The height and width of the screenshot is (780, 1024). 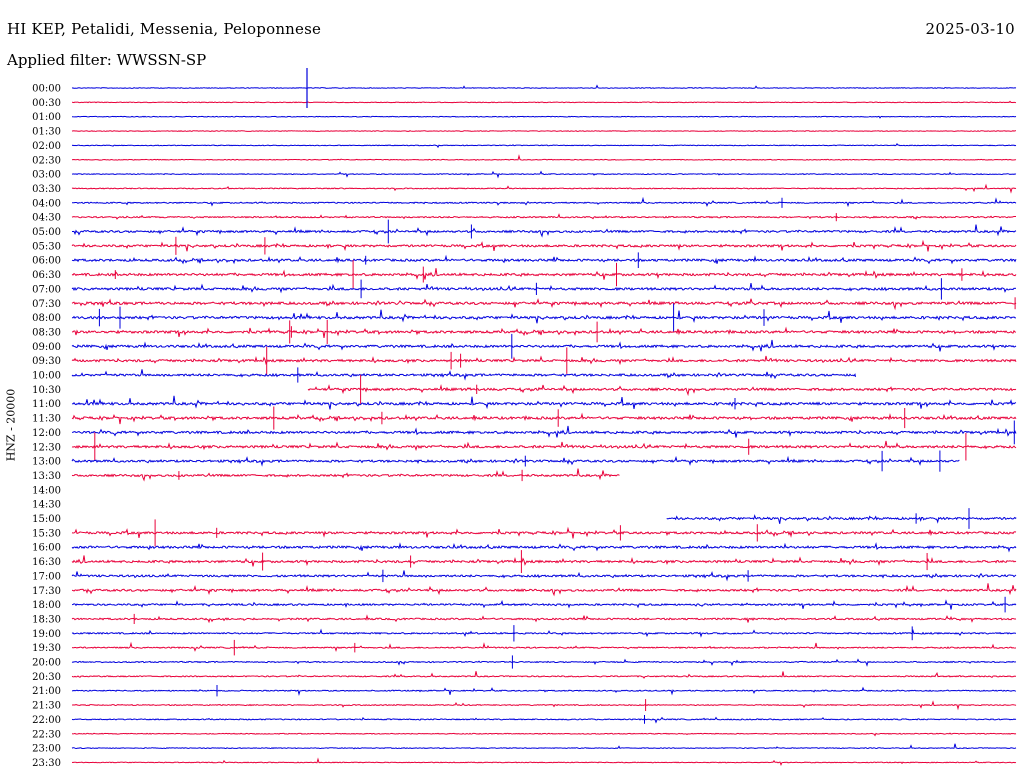 I want to click on row-time-label: 16:30, so click(x=46, y=562).